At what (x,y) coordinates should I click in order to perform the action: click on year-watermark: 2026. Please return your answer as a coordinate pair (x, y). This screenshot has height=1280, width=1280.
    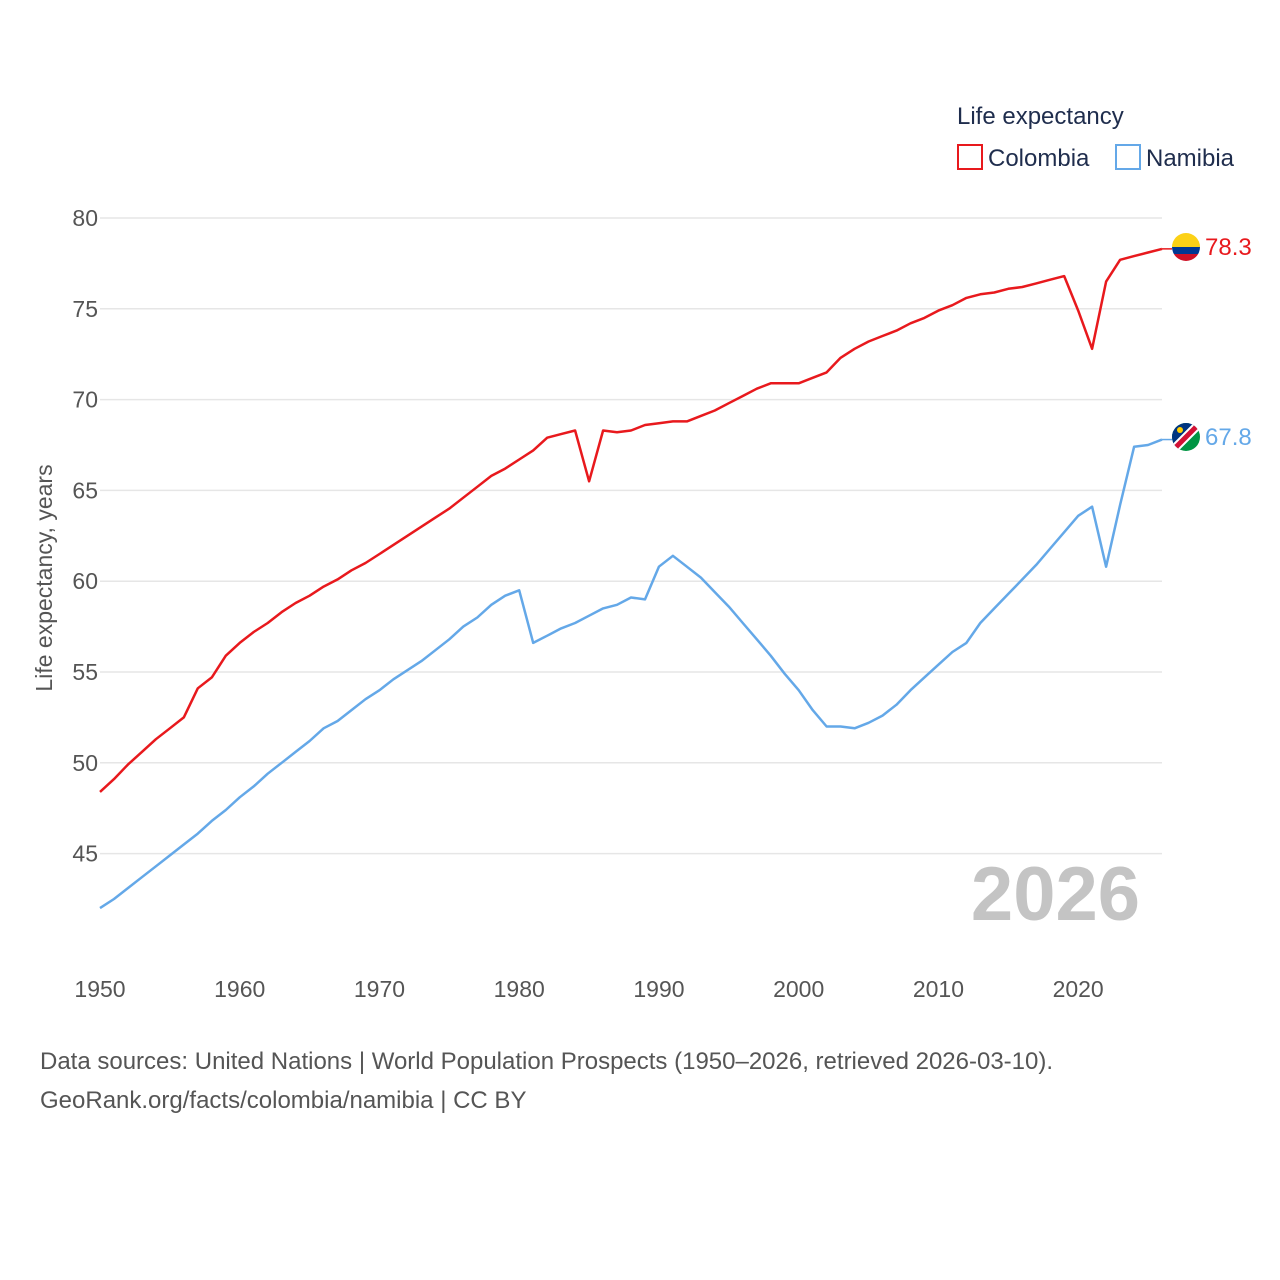
    Looking at the image, I should click on (1055, 894).